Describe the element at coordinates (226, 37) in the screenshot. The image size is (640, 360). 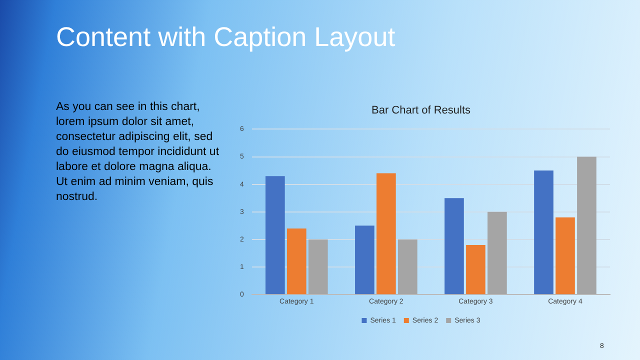
I see `text: Content with Caption Layout` at that location.